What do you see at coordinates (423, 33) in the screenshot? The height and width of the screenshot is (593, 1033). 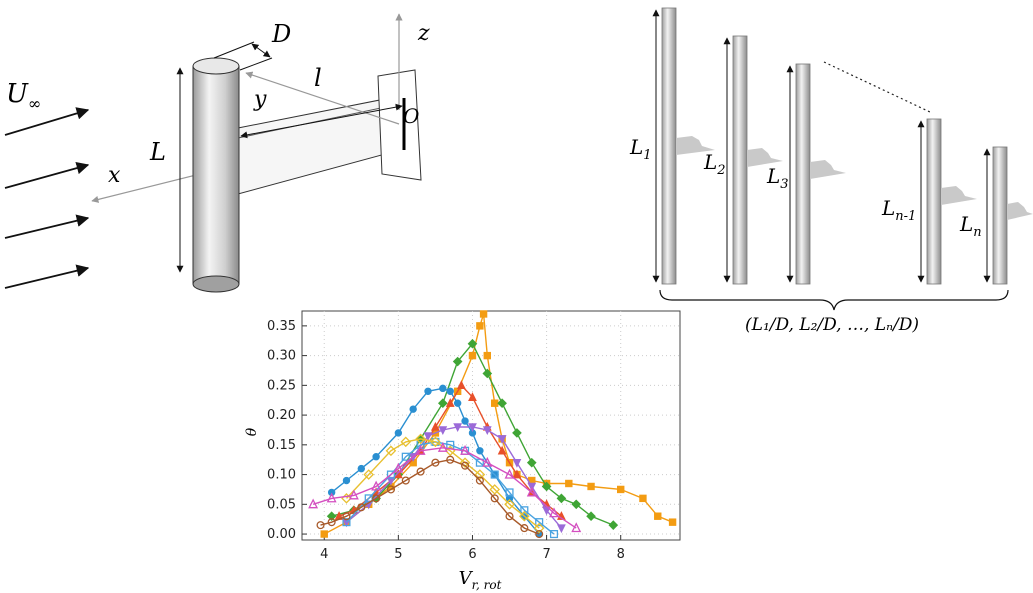 I see `z-axis-label: z` at bounding box center [423, 33].